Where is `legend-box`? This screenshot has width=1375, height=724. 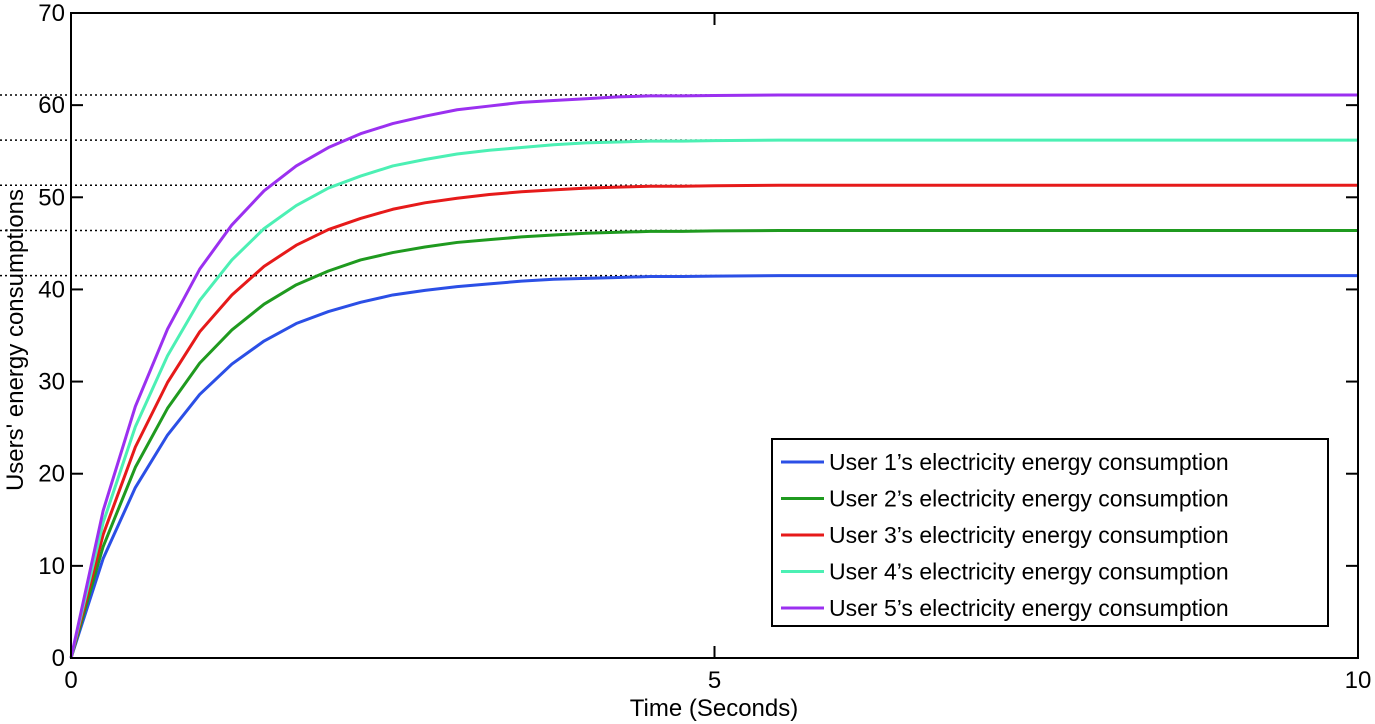
legend-box is located at coordinates (1050, 532).